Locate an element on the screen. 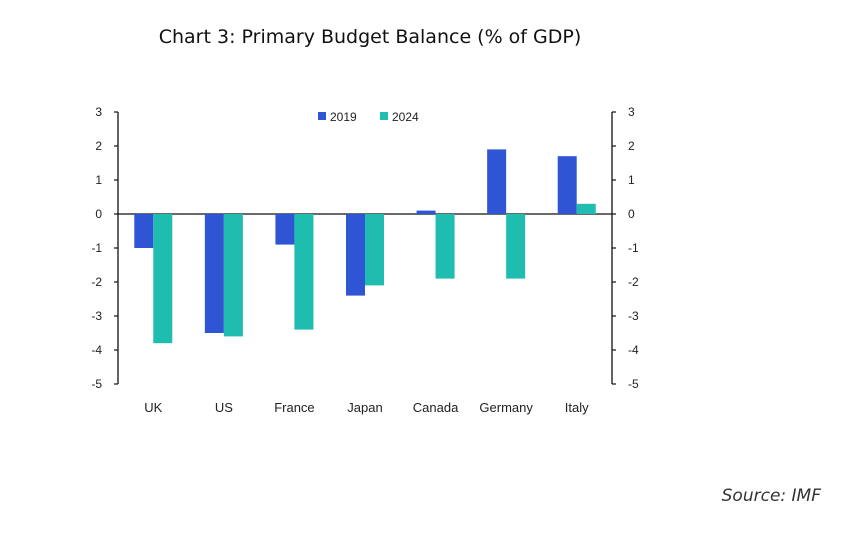 This screenshot has width=853, height=542. y-tick-label-right: -1 is located at coordinates (633, 248).